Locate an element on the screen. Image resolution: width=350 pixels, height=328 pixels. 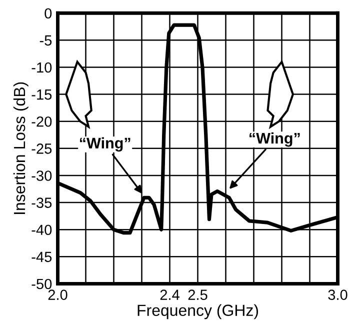
y-tick-label: 0 is located at coordinates (48, 13).